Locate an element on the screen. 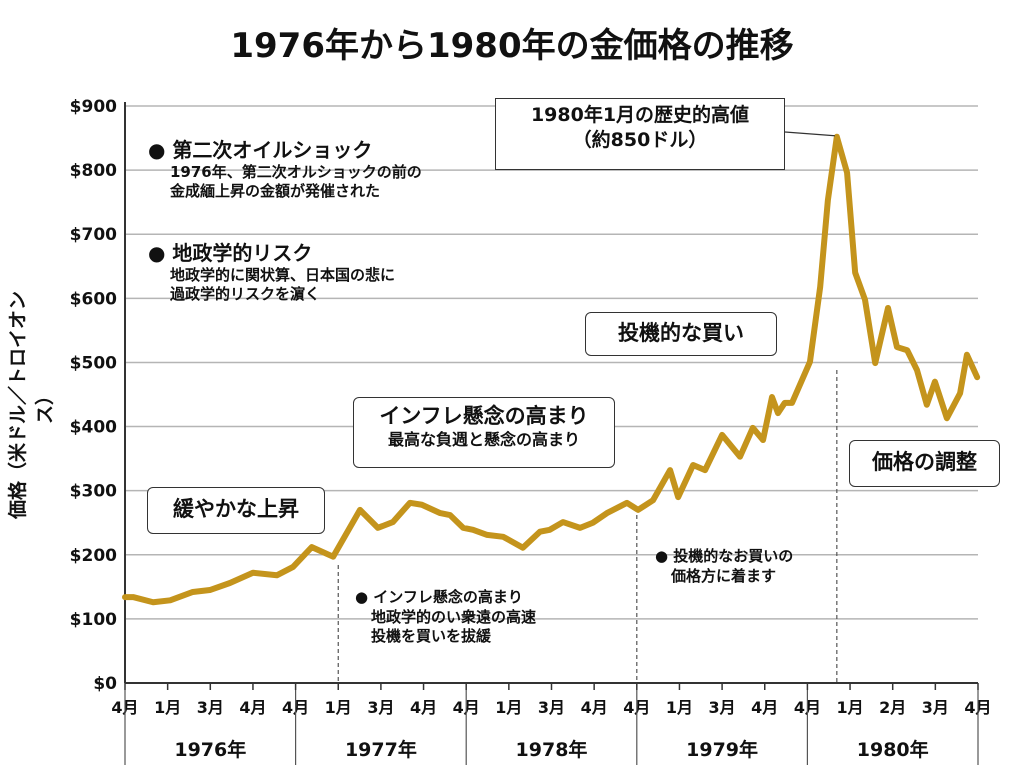 This screenshot has width=1024, height=774. speculative-note-line2: 価格方に着ます is located at coordinates (724, 575).